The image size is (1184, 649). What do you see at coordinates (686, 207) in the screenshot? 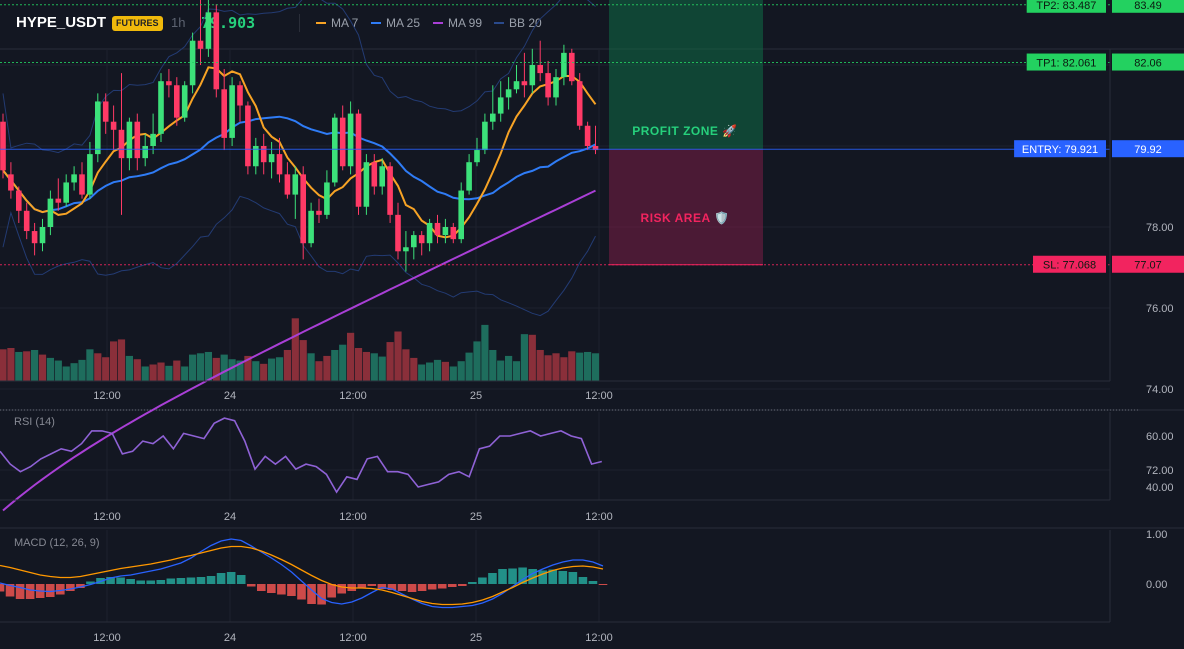
I see `risk-area` at bounding box center [686, 207].